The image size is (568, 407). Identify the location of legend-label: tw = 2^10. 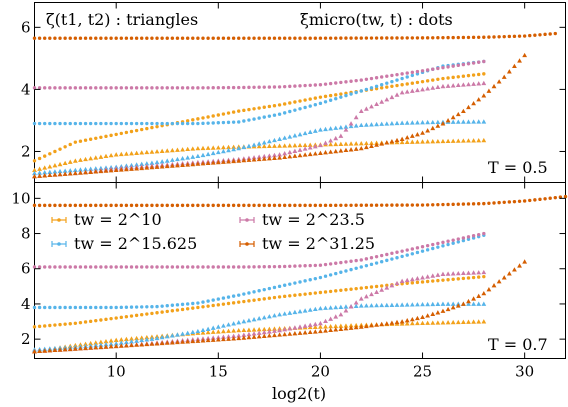
(118, 219).